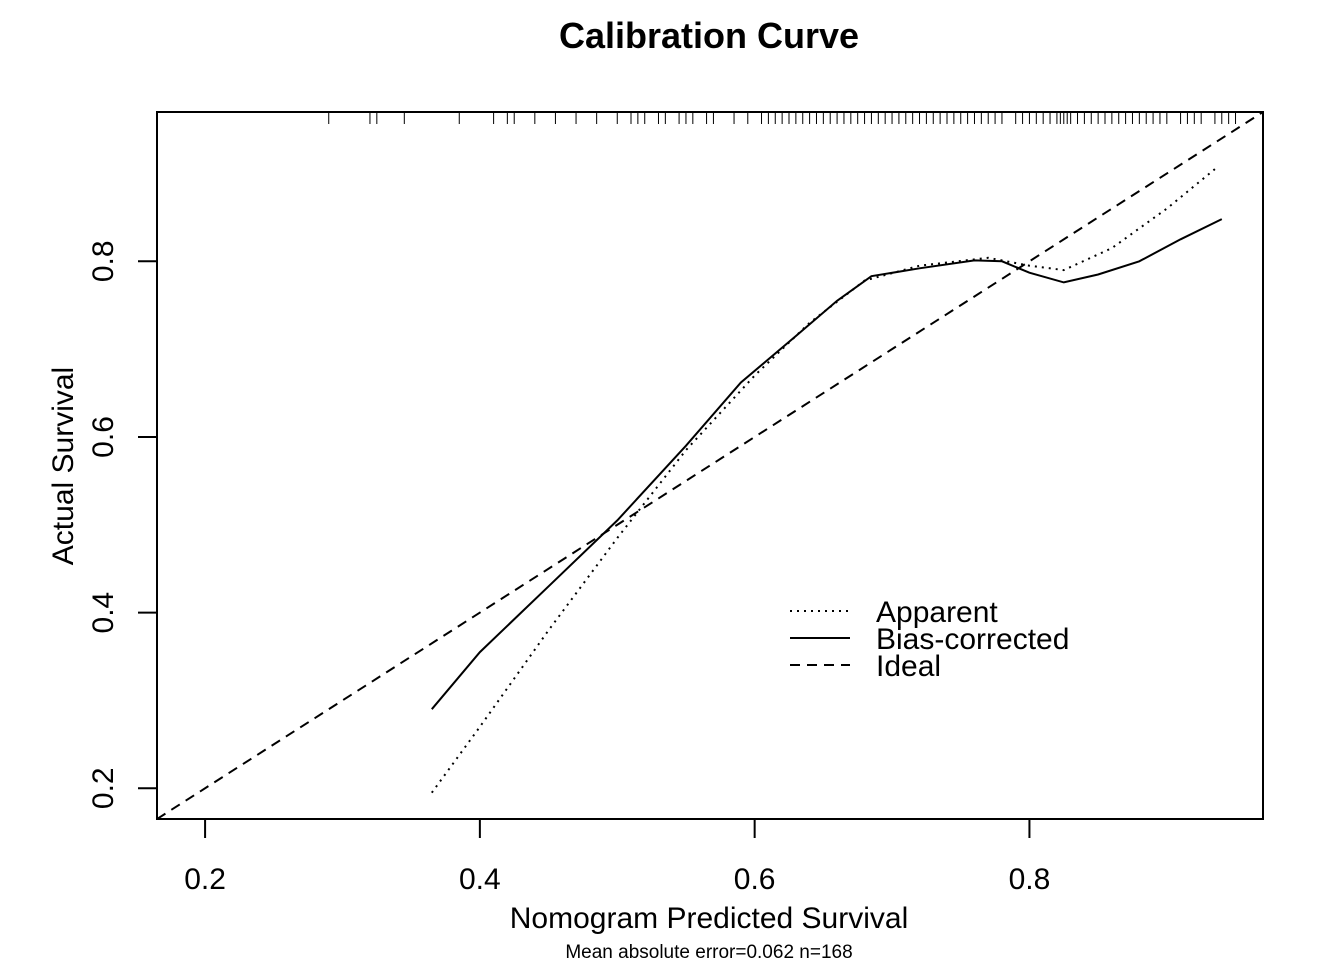  I want to click on footnote: Mean absolute error=0.062 n=168, so click(708, 951).